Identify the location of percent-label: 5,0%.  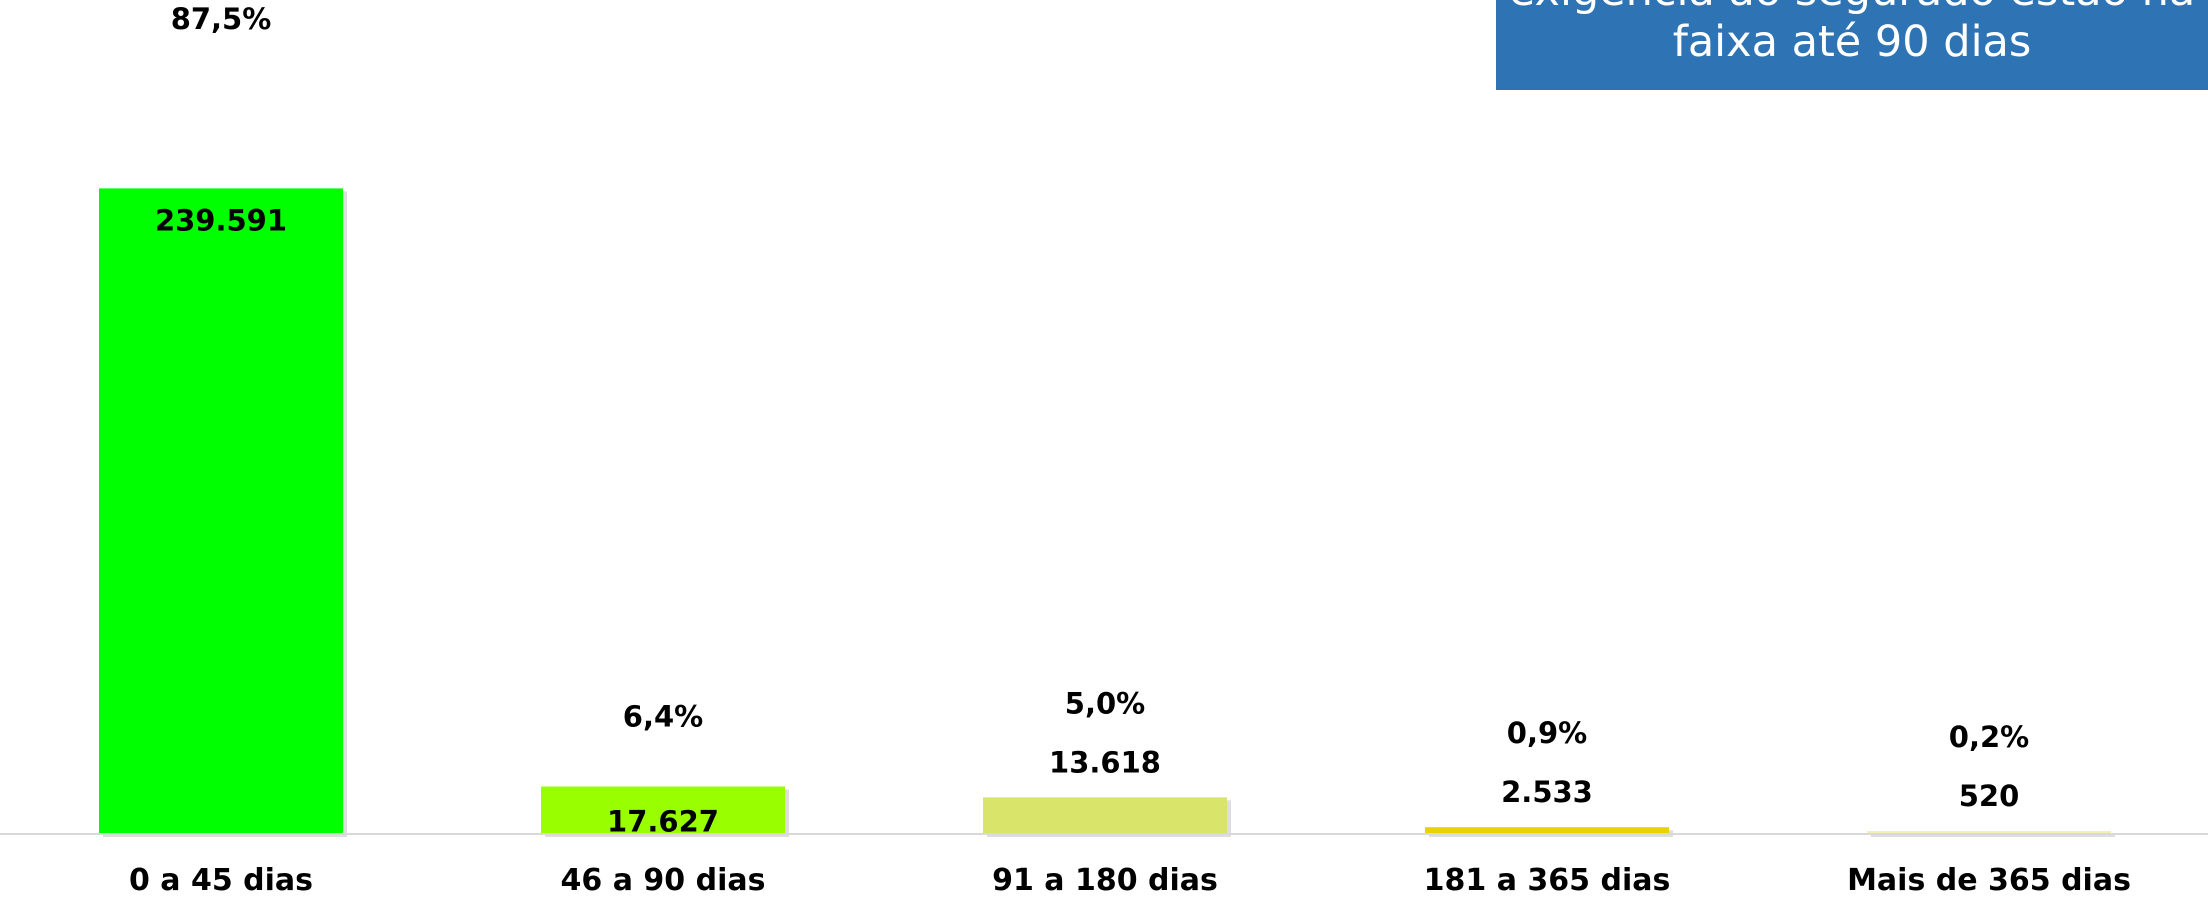
(1105, 703).